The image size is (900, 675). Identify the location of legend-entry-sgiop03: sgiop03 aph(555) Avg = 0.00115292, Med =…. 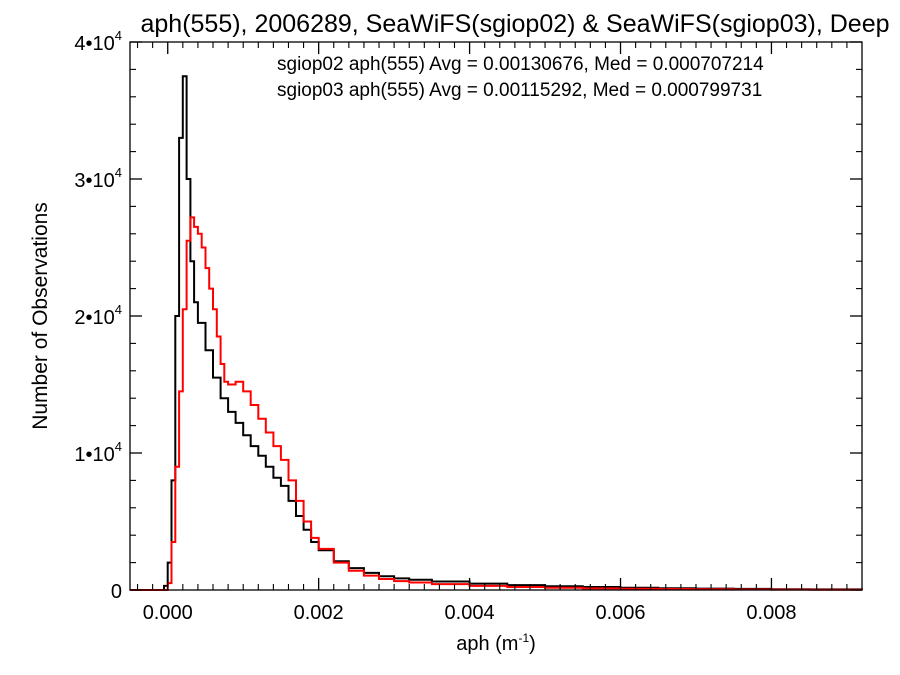
(519, 90).